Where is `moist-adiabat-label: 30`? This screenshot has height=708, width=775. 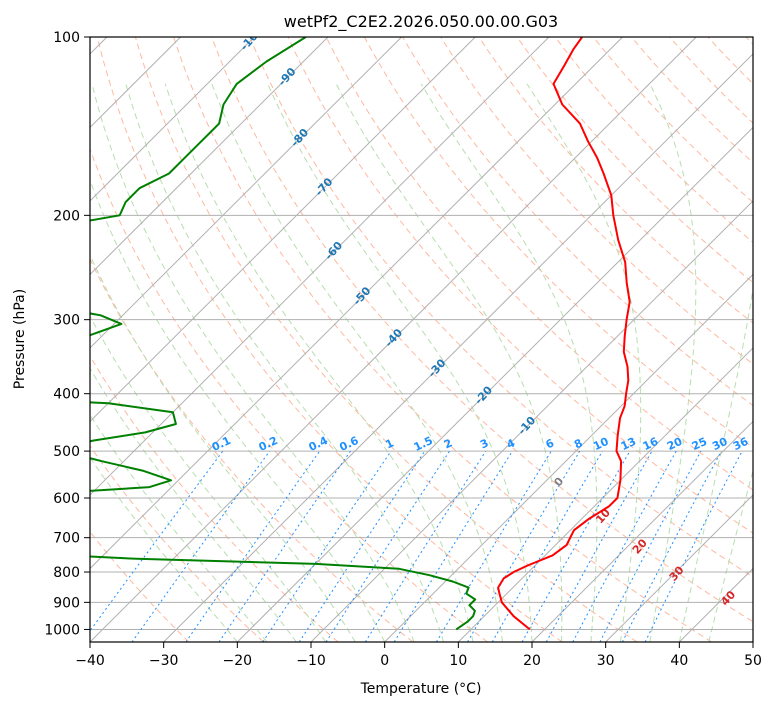 moist-adiabat-label: 30 is located at coordinates (677, 573).